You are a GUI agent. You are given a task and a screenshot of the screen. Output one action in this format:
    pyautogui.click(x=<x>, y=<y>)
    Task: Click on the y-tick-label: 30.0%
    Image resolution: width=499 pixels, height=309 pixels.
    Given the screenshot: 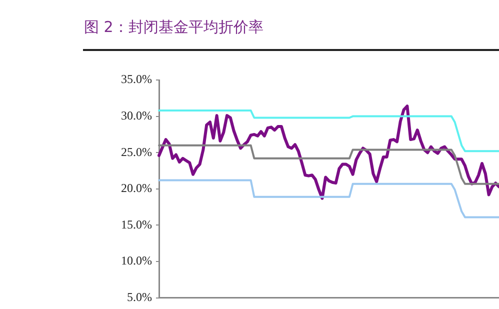 What is the action you would take?
    pyautogui.click(x=136, y=115)
    